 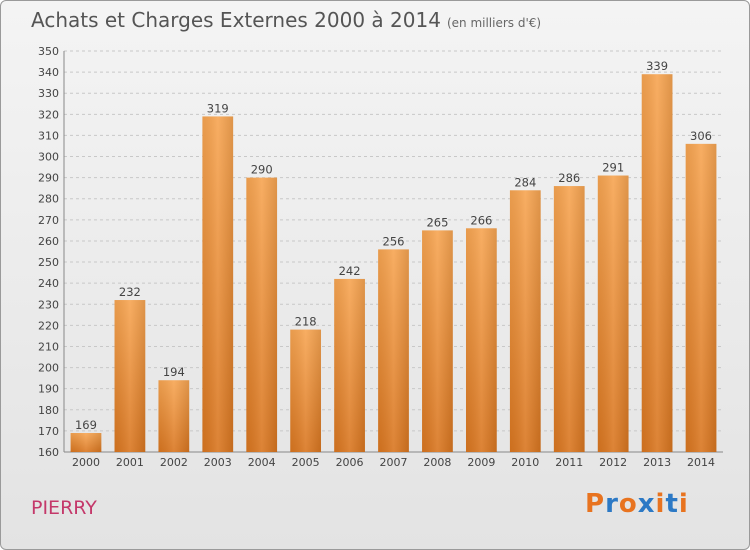 What do you see at coordinates (262, 170) in the screenshot?
I see `data-label: 290` at bounding box center [262, 170].